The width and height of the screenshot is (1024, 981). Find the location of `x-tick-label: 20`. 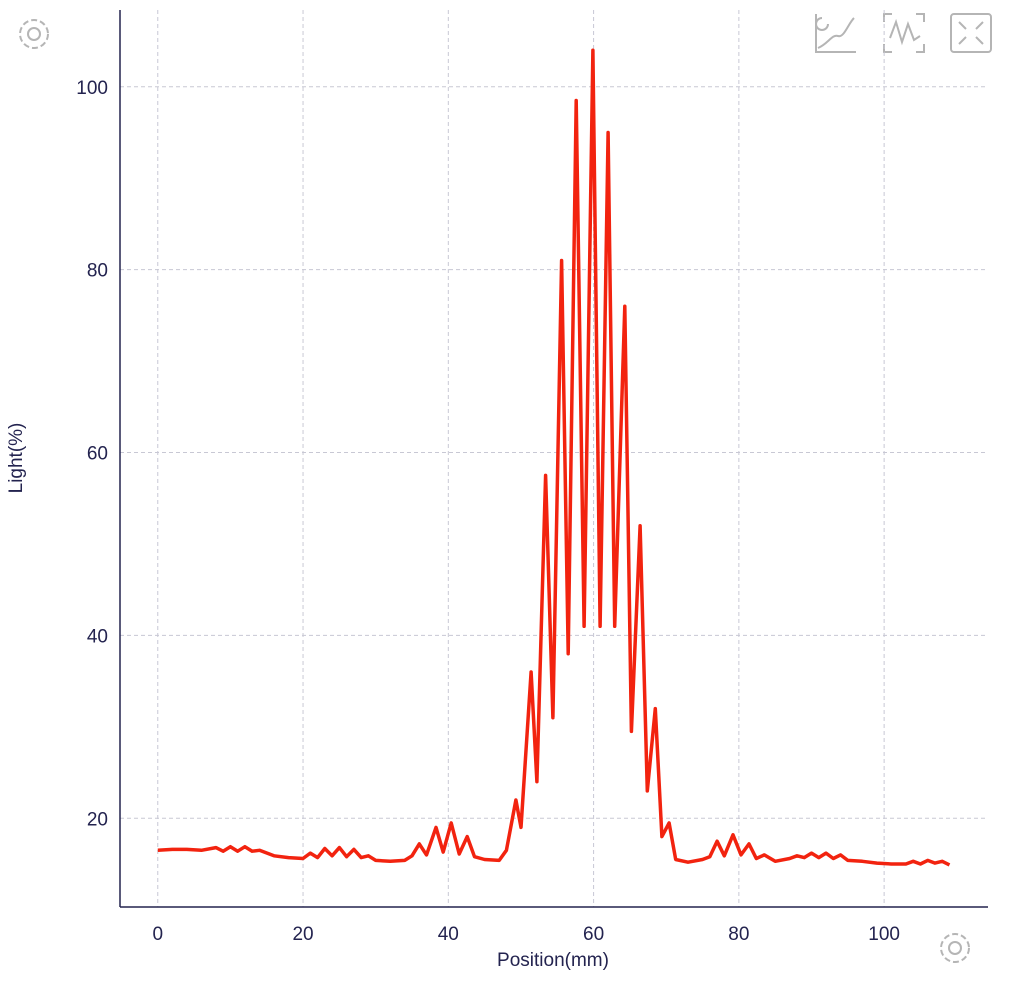

x-tick-label: 20 is located at coordinates (302, 934).